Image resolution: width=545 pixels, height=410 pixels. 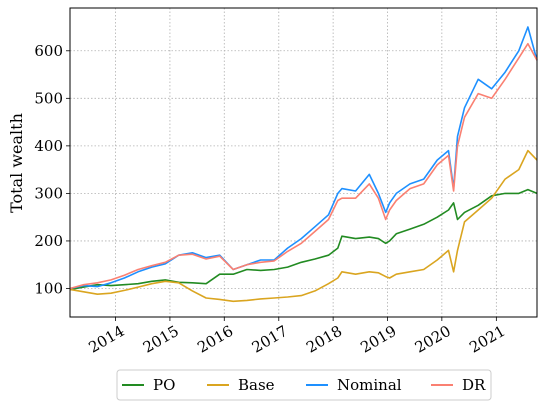 What do you see at coordinates (164, 385) in the screenshot?
I see `legend-label-po: PO` at bounding box center [164, 385].